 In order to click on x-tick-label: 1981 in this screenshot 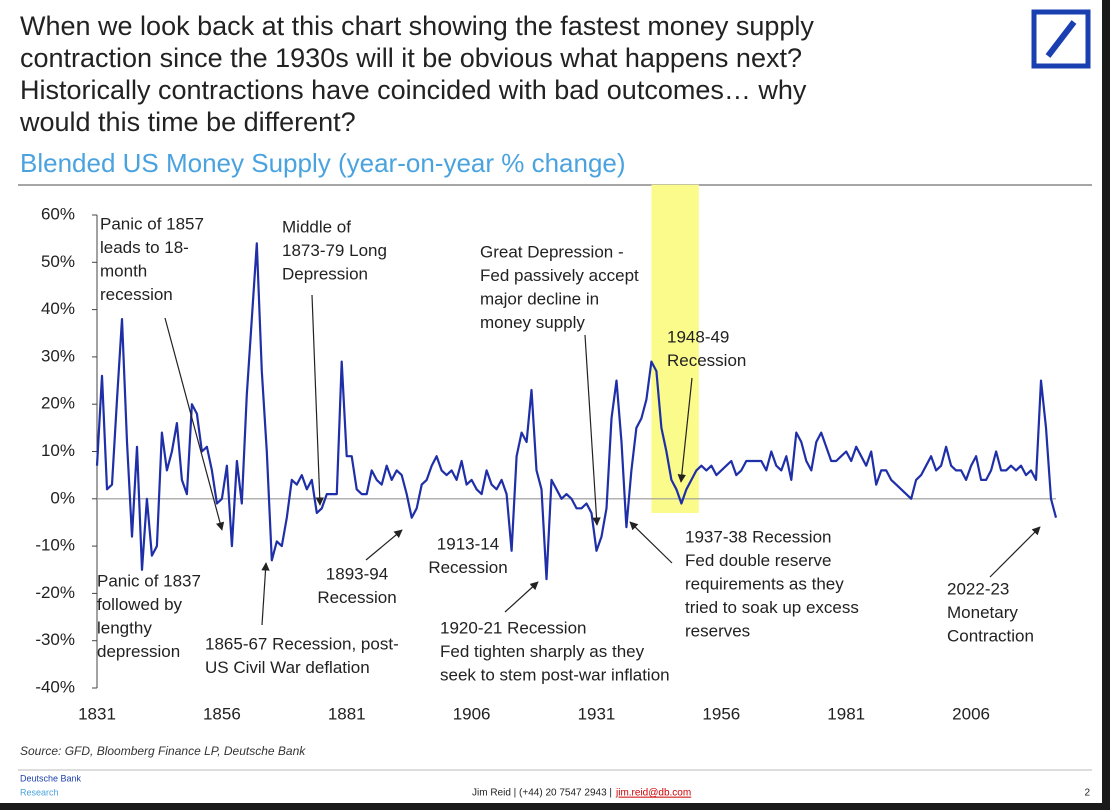, I will do `click(846, 713)`.